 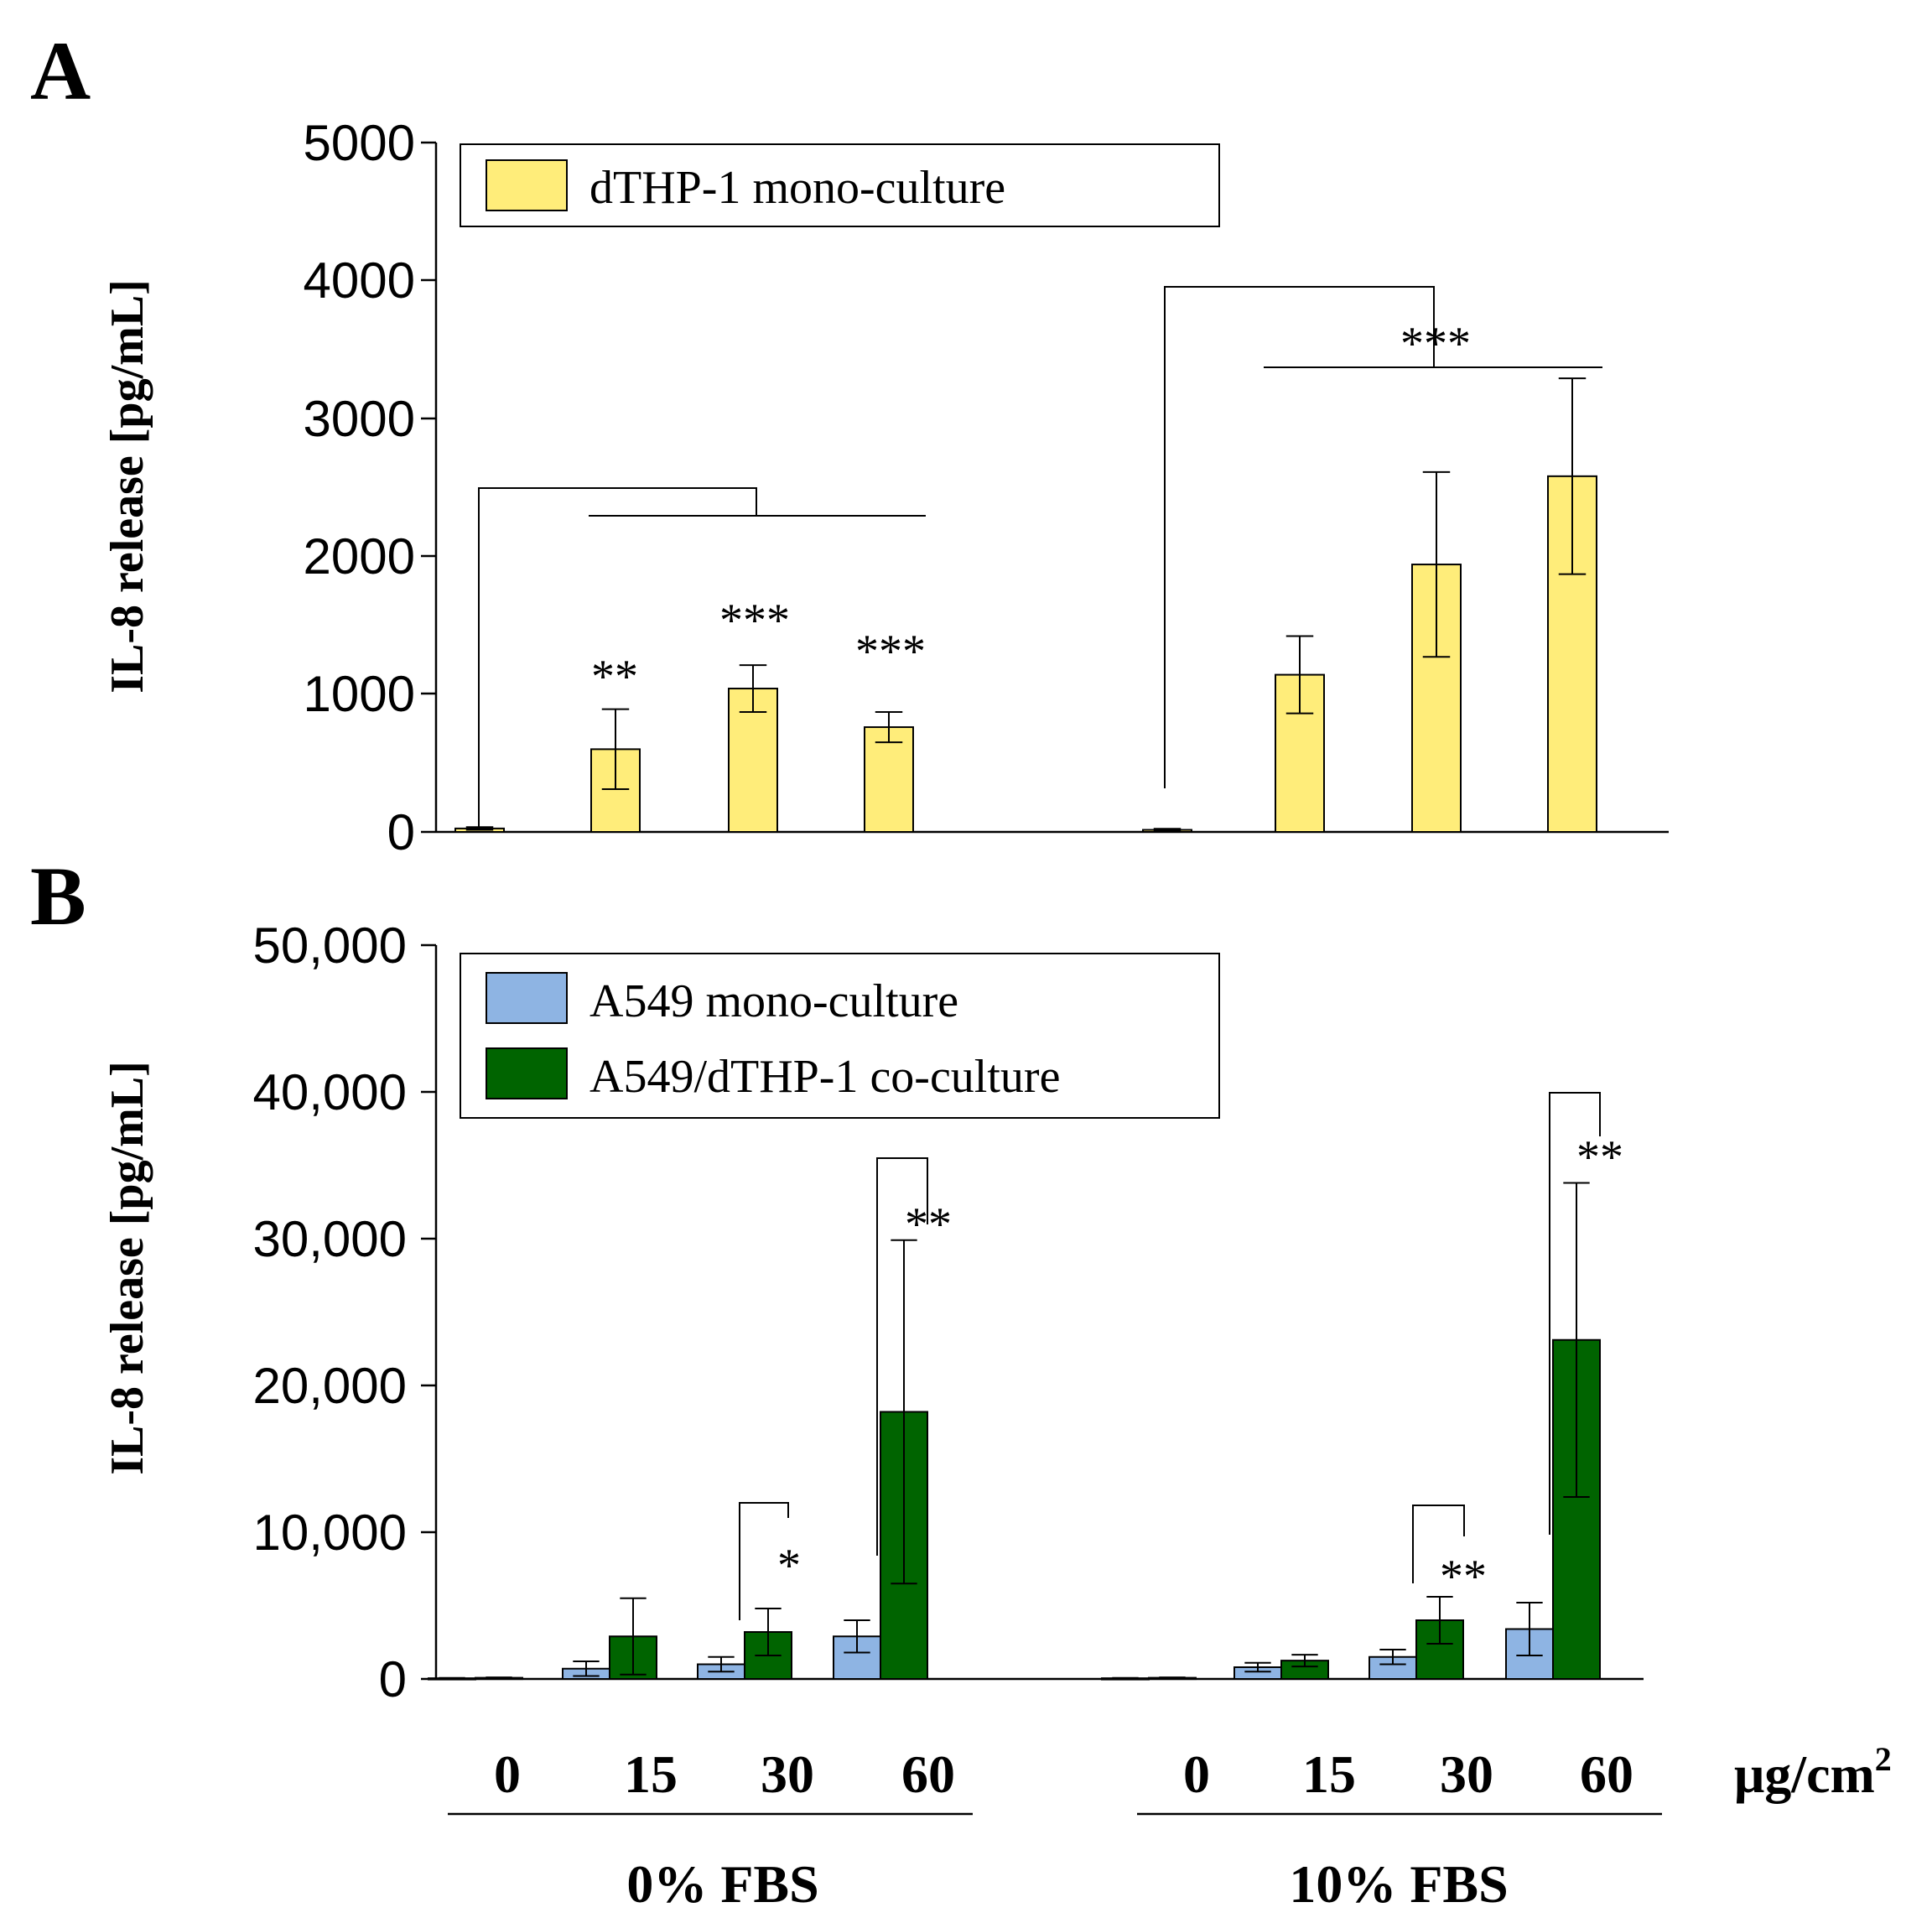 What do you see at coordinates (1398, 1884) in the screenshot?
I see `group-label-10fbs: 10% FBS` at bounding box center [1398, 1884].